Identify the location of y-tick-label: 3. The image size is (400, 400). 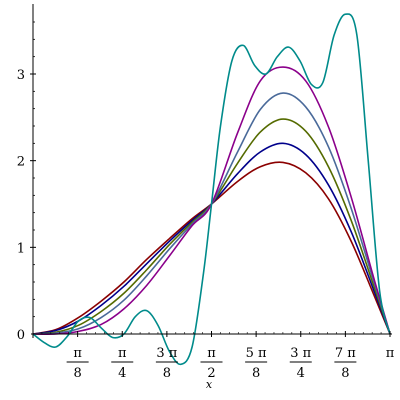
(21, 75).